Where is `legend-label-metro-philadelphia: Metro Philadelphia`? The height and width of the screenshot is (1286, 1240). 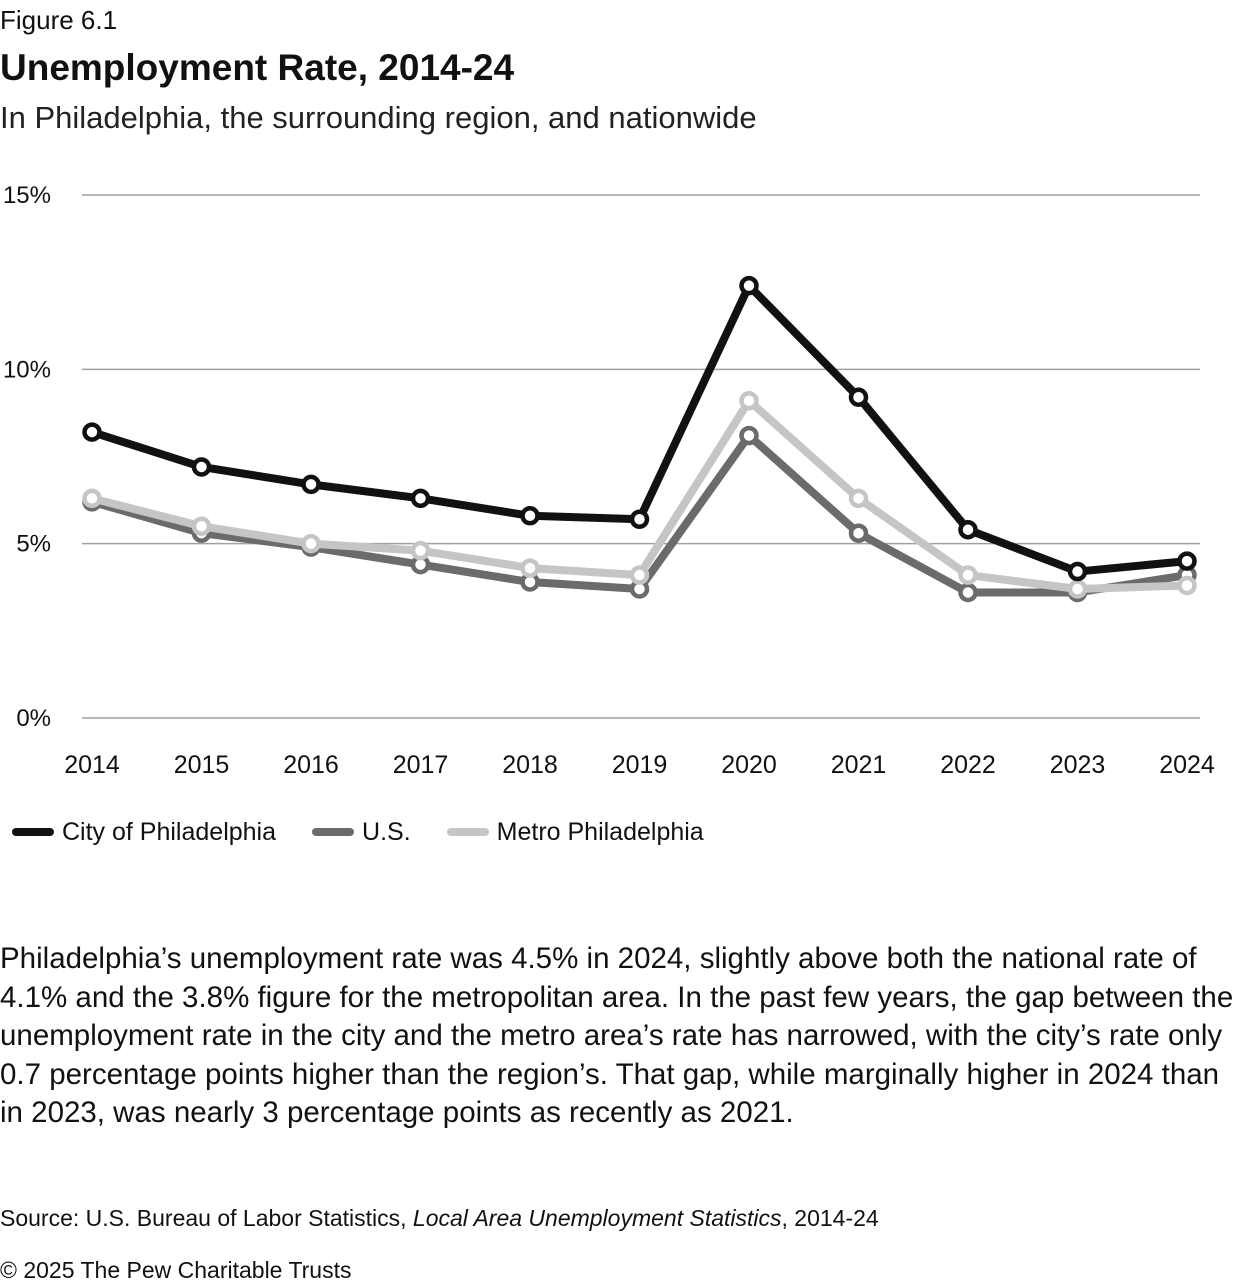 legend-label-metro-philadelphia: Metro Philadelphia is located at coordinates (600, 832).